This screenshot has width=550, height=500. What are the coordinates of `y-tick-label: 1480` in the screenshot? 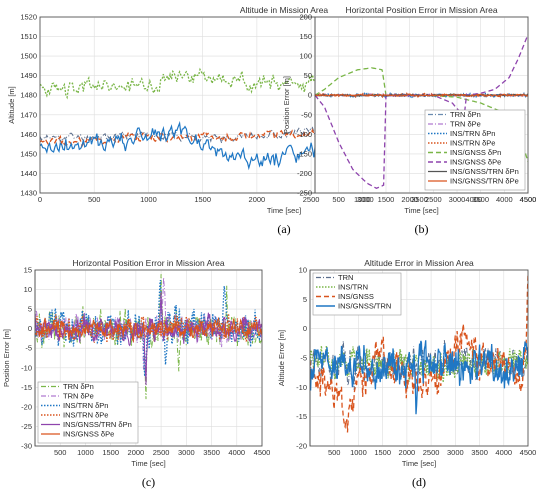 It's located at (28, 95).